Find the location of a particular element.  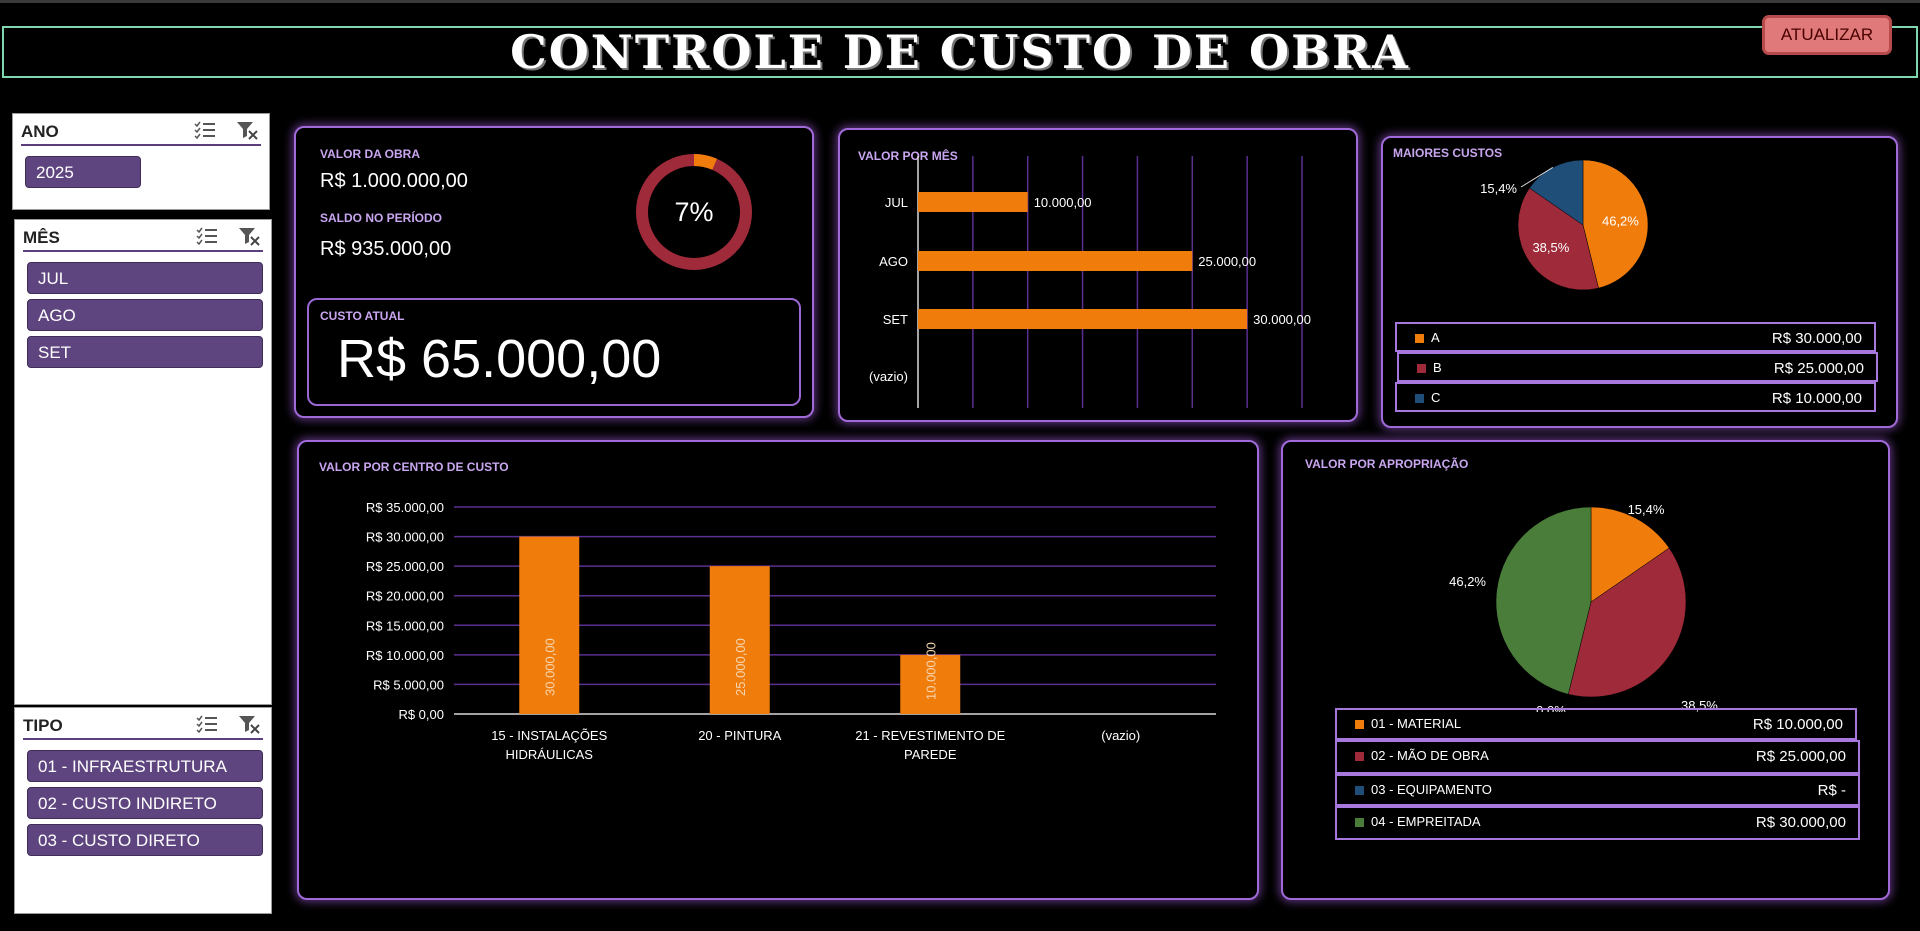

chart-title: VALOR POR APROPRIAÇÃO is located at coordinates (1387, 464).